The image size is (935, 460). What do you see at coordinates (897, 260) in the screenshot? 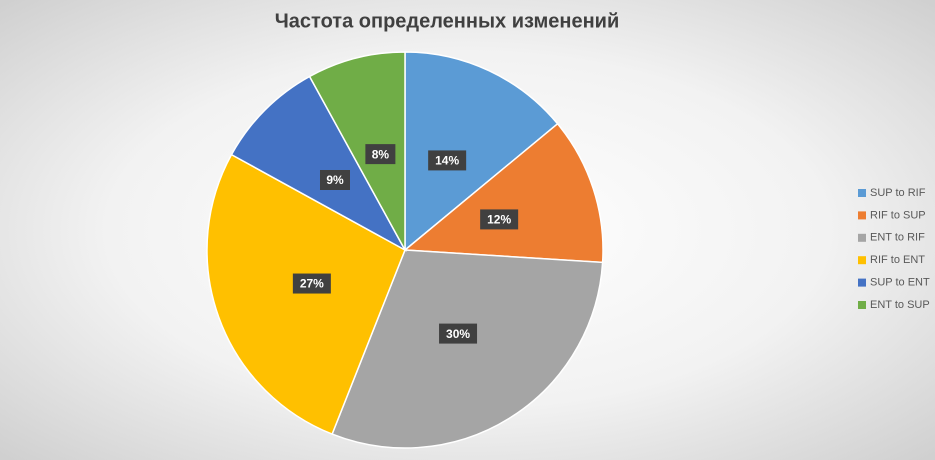
I see `legend-label: RIF to ENT` at bounding box center [897, 260].